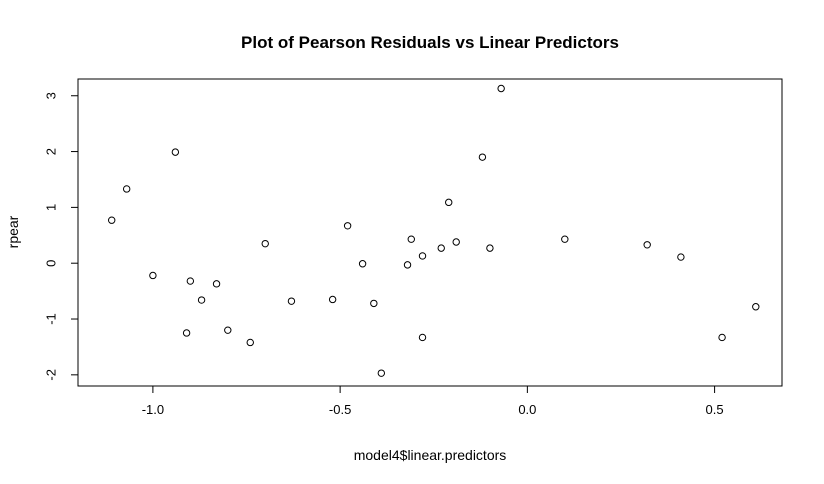  What do you see at coordinates (50, 263) in the screenshot?
I see `y-tick-label: 0` at bounding box center [50, 263].